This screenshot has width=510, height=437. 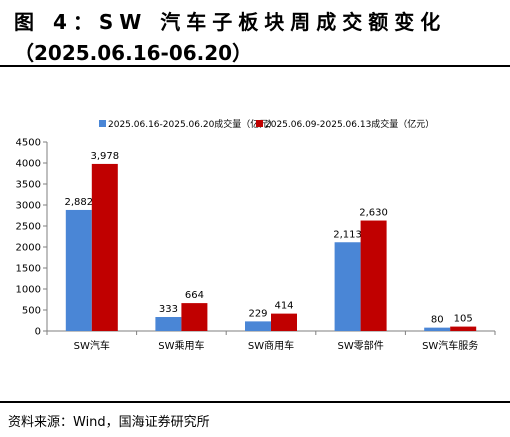 What do you see at coordinates (349, 124) in the screenshot?
I see `legend-label: 2025.06.09-2025.06.13成交量（亿元）` at bounding box center [349, 124].